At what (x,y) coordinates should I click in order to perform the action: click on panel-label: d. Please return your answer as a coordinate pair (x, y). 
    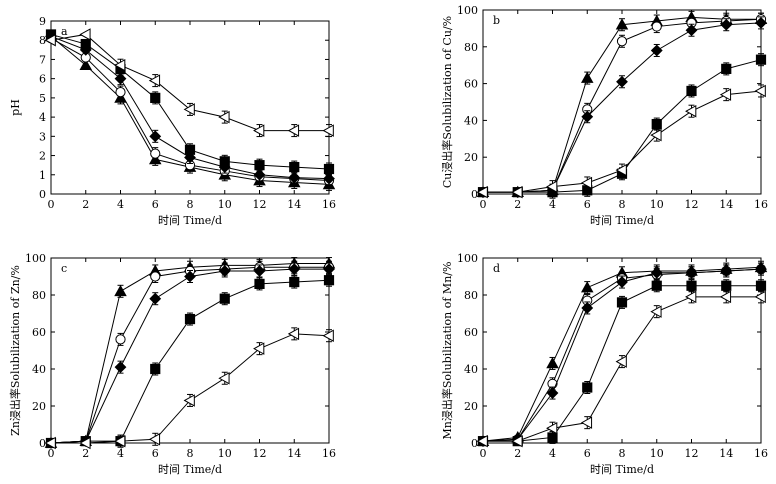
    Looking at the image, I should click on (496, 268).